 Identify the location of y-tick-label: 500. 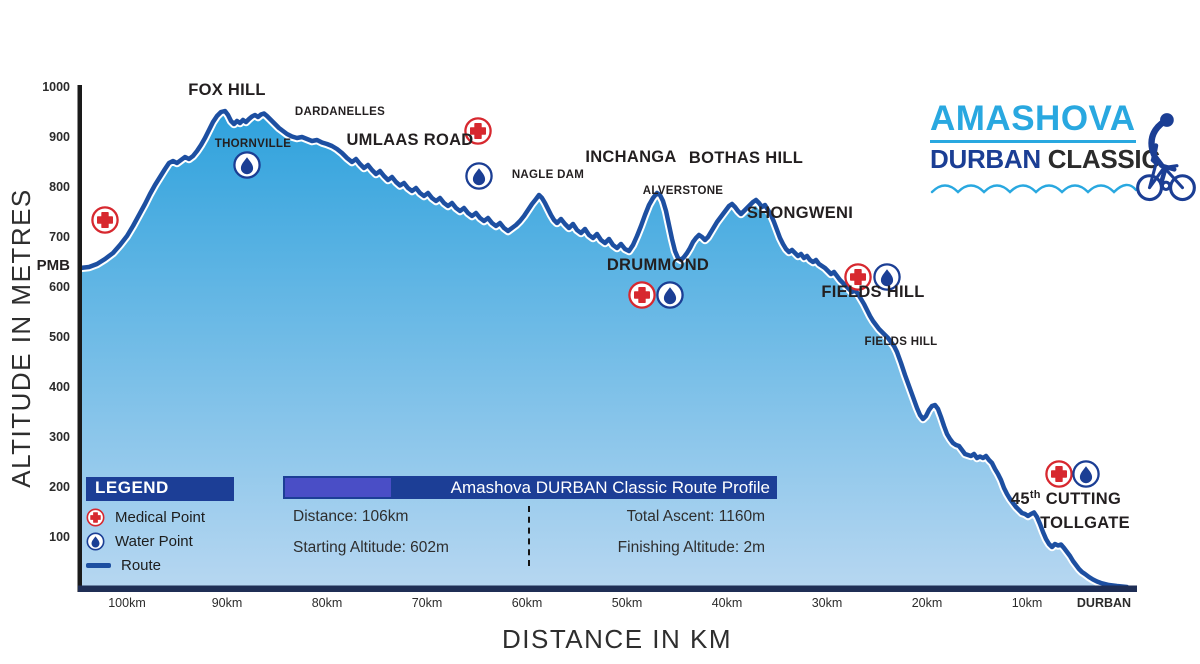
(59, 337).